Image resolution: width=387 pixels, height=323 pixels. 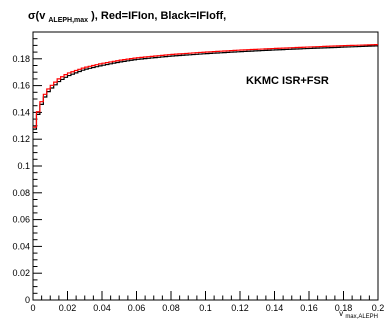 What do you see at coordinates (309, 308) in the screenshot?
I see `x-tick-label: 0.16` at bounding box center [309, 308].